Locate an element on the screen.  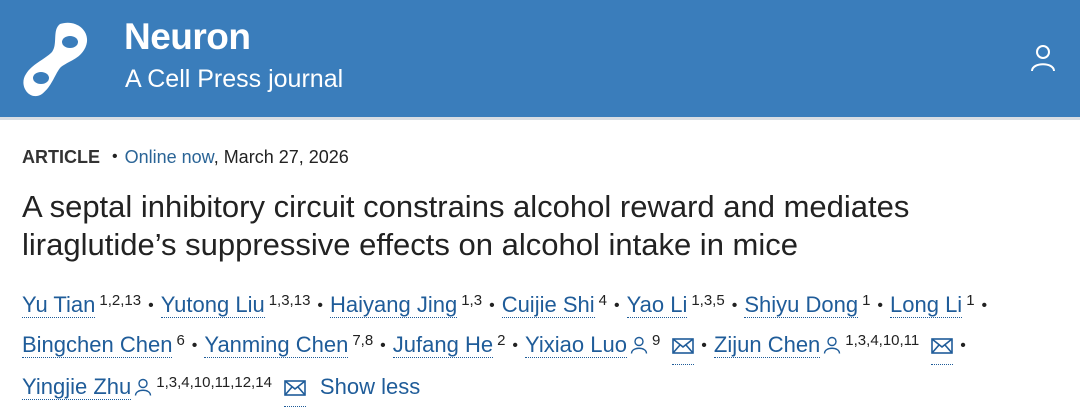
author-link: Cuijie Shi is located at coordinates (548, 305).